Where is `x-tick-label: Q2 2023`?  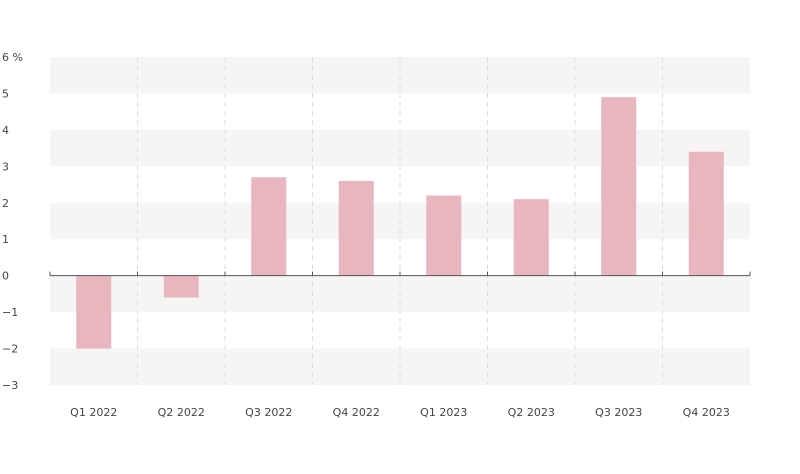 x-tick-label: Q2 2023 is located at coordinates (531, 412).